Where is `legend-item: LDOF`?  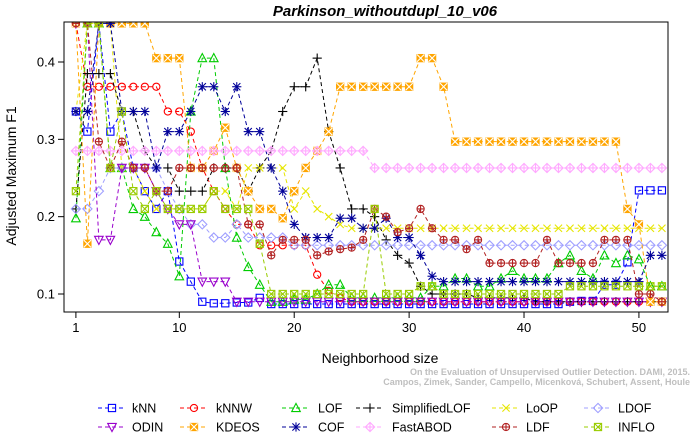 legend-item: LDOF is located at coordinates (618, 409).